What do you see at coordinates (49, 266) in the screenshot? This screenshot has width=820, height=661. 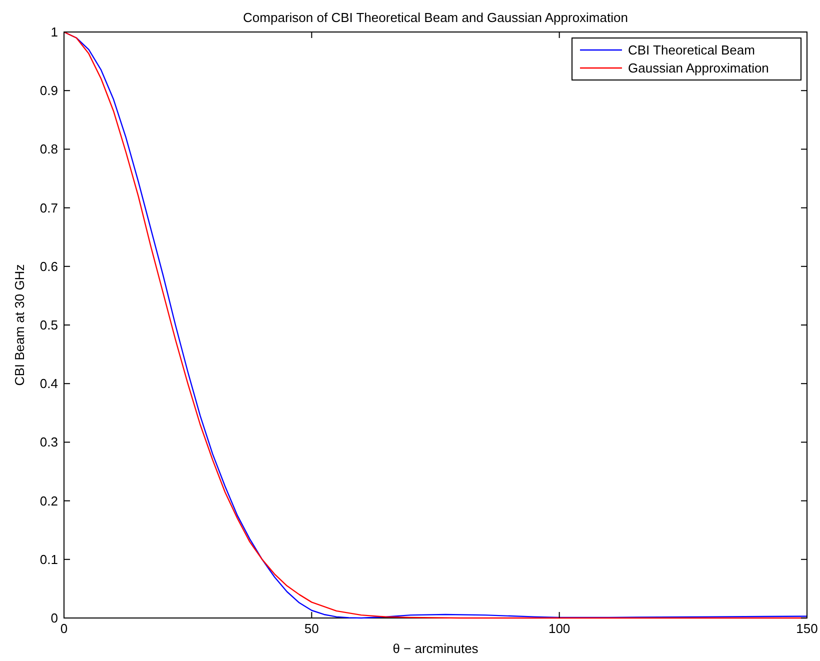 I see `y-tick-label: 0.6` at bounding box center [49, 266].